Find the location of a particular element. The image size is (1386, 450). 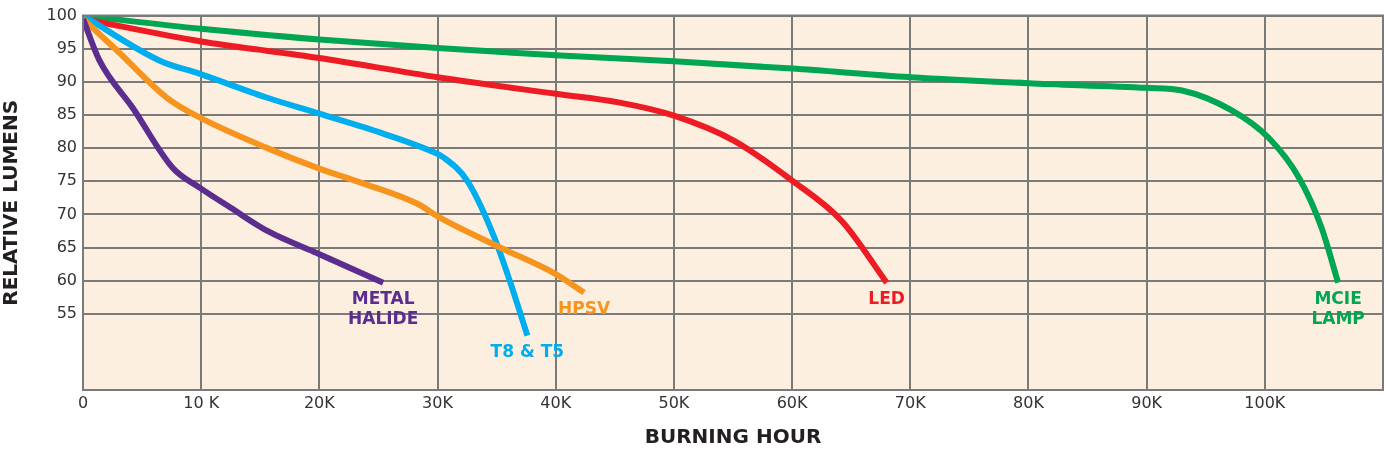

x-tick-label: 70K is located at coordinates (910, 402).